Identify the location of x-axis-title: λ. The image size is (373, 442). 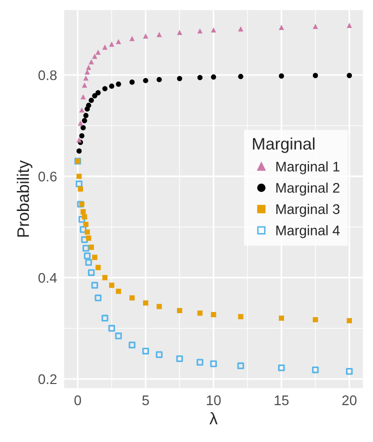
(213, 418).